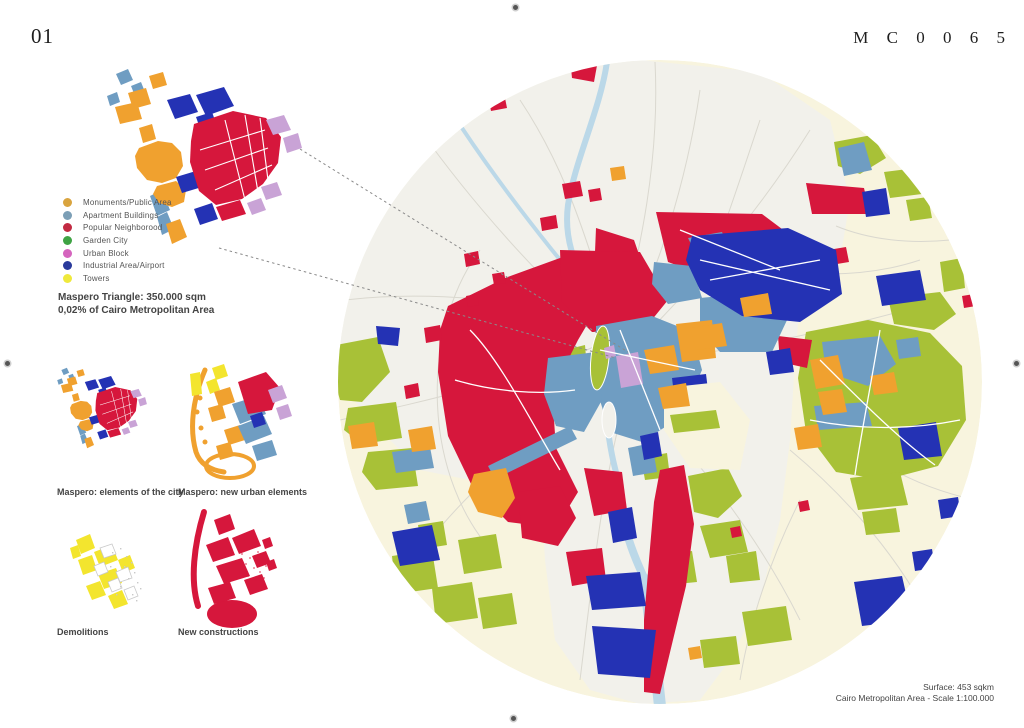 The image size is (1024, 728). Describe the element at coordinates (96, 278) in the screenshot. I see `legend-label: Towers` at that location.